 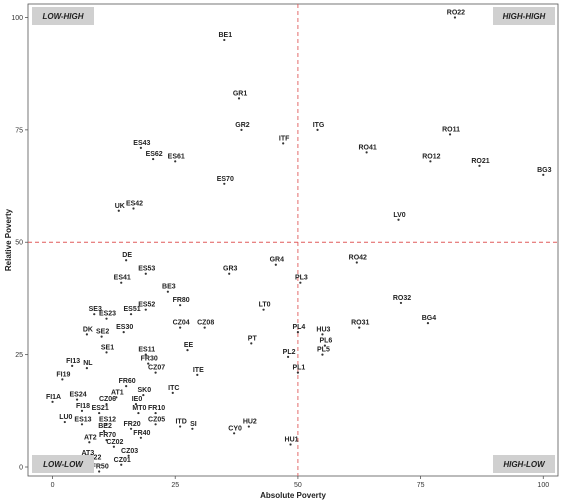 What do you see at coordinates (360, 323) in the screenshot?
I see `point-label: RO31` at bounding box center [360, 323].